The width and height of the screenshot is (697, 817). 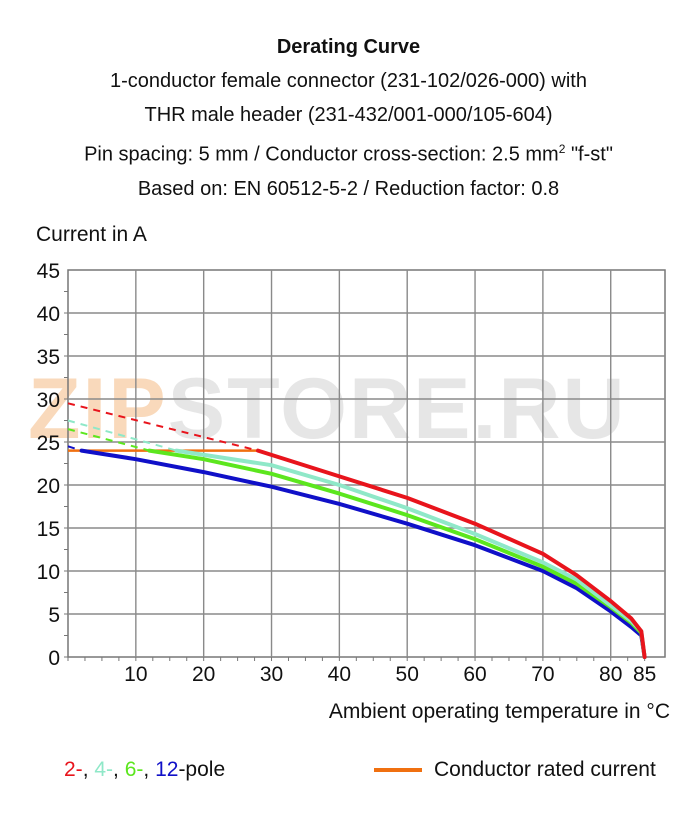 I want to click on rated-current-legend: Conductor rated current, so click(x=515, y=770).